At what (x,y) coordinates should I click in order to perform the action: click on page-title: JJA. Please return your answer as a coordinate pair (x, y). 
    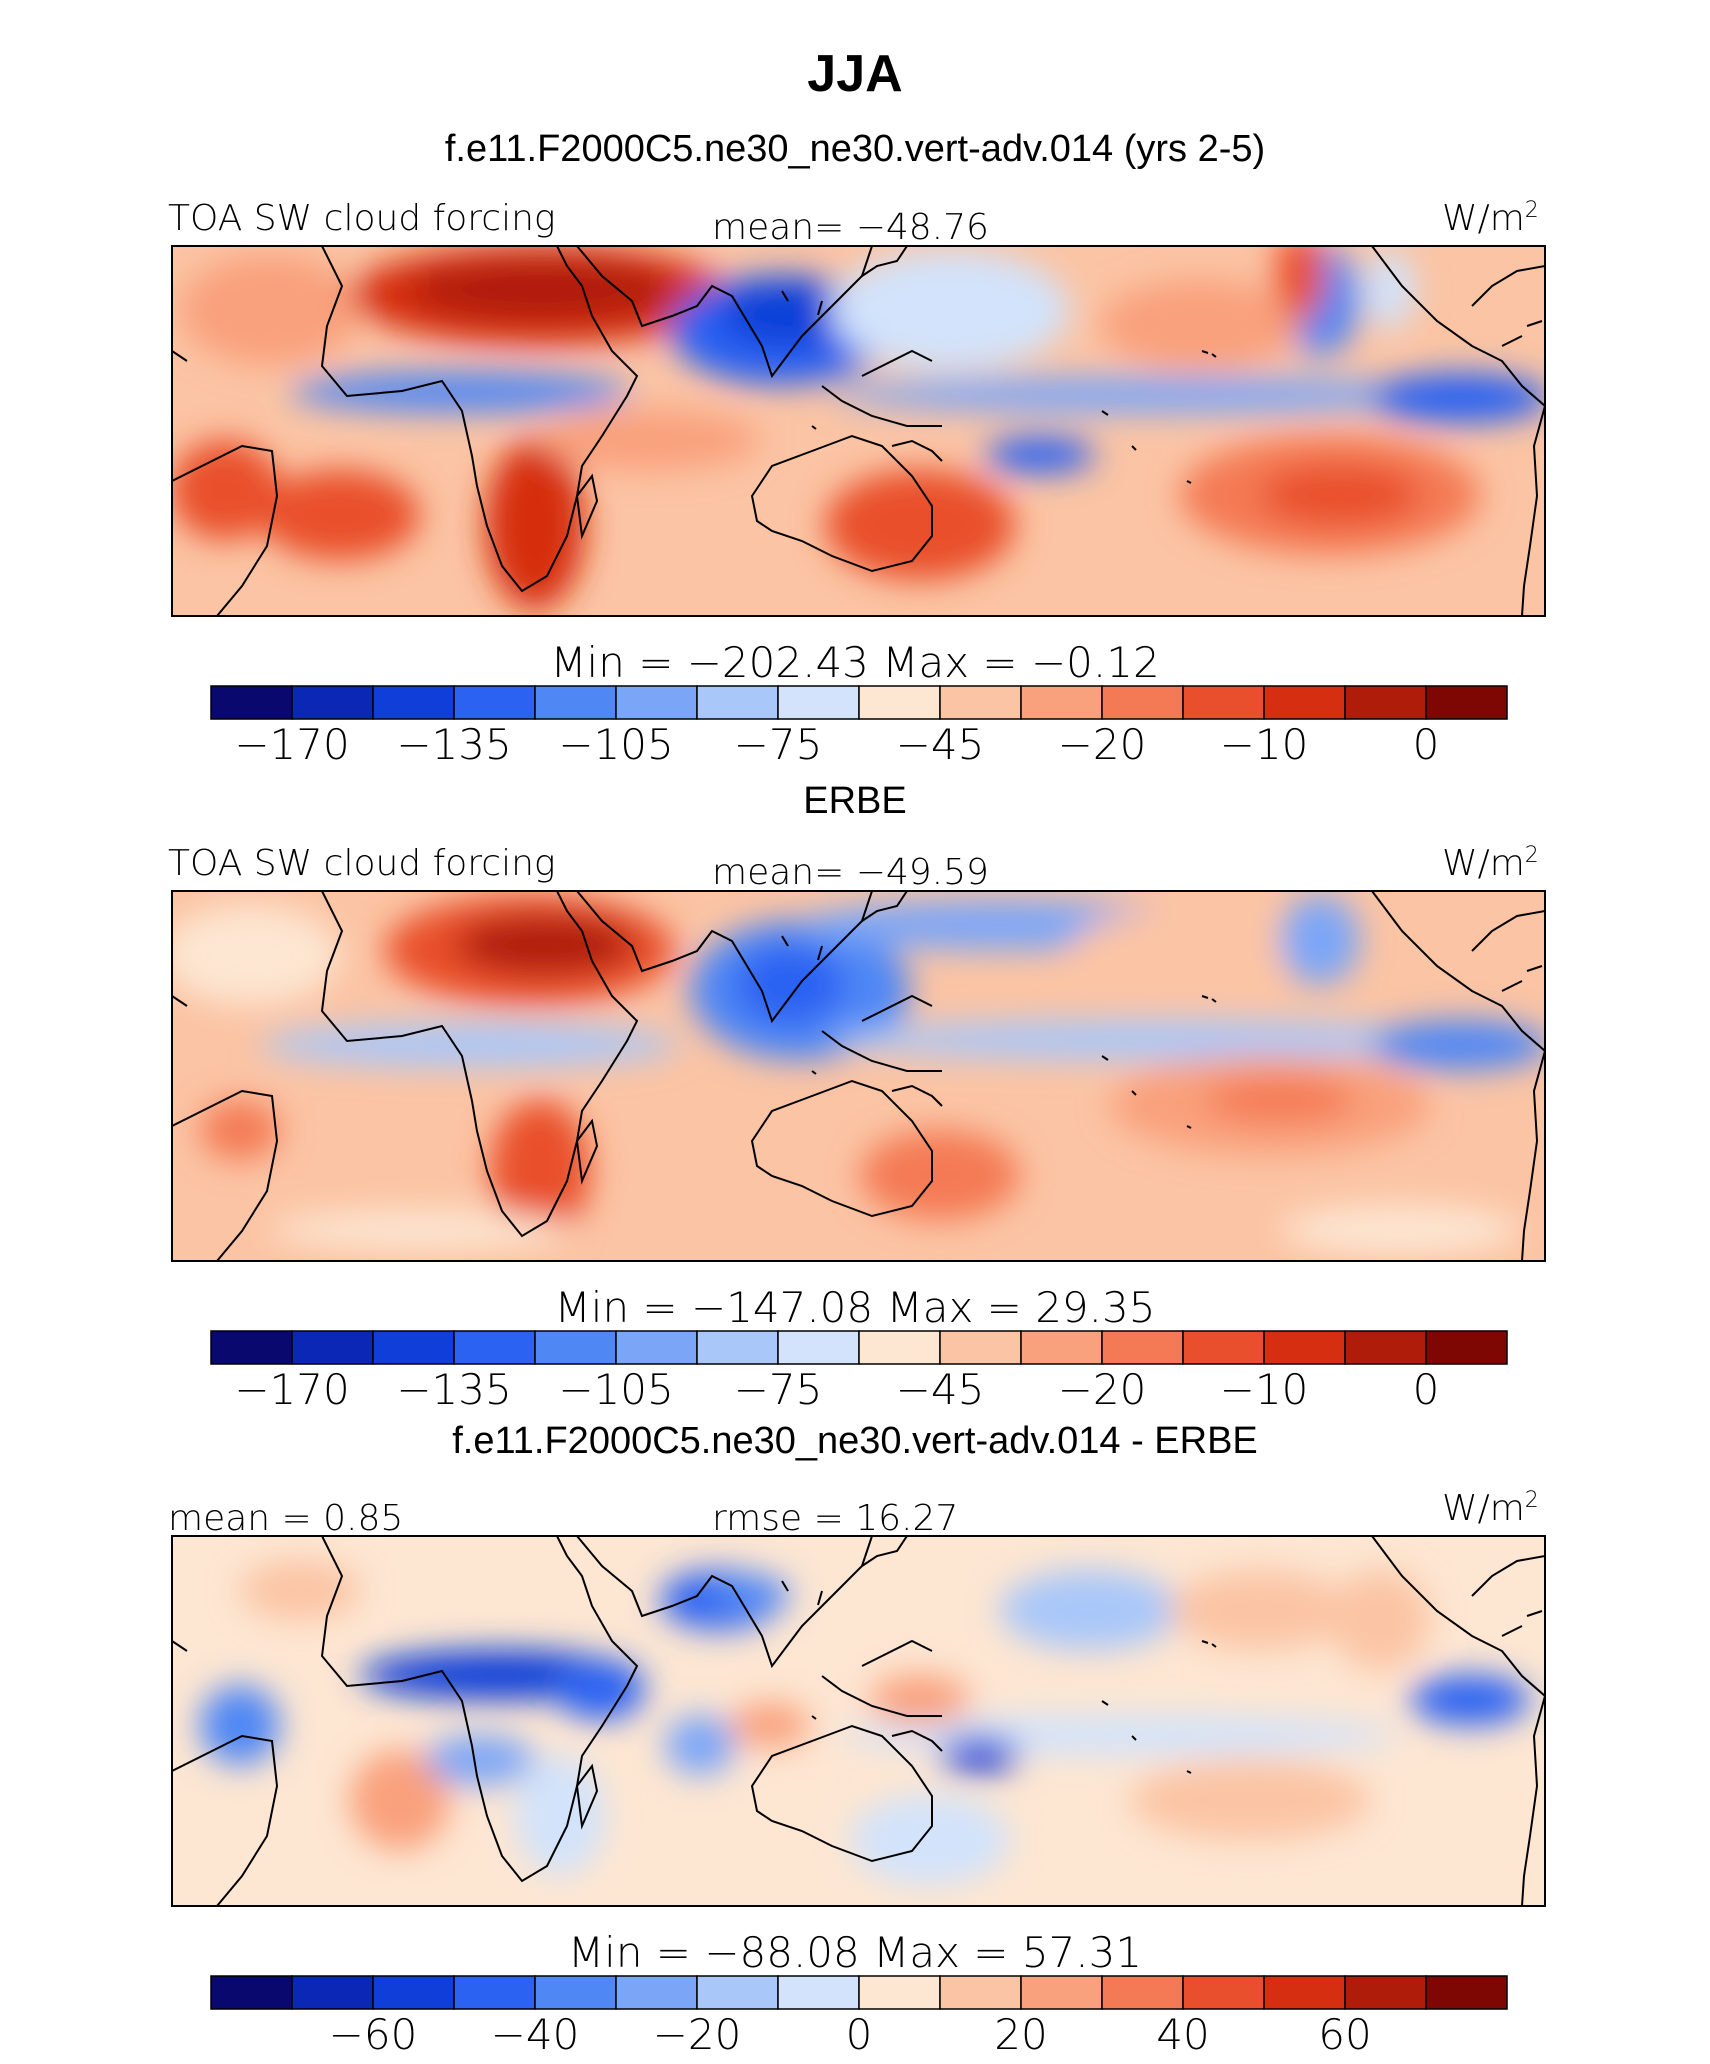
    Looking at the image, I should click on (855, 74).